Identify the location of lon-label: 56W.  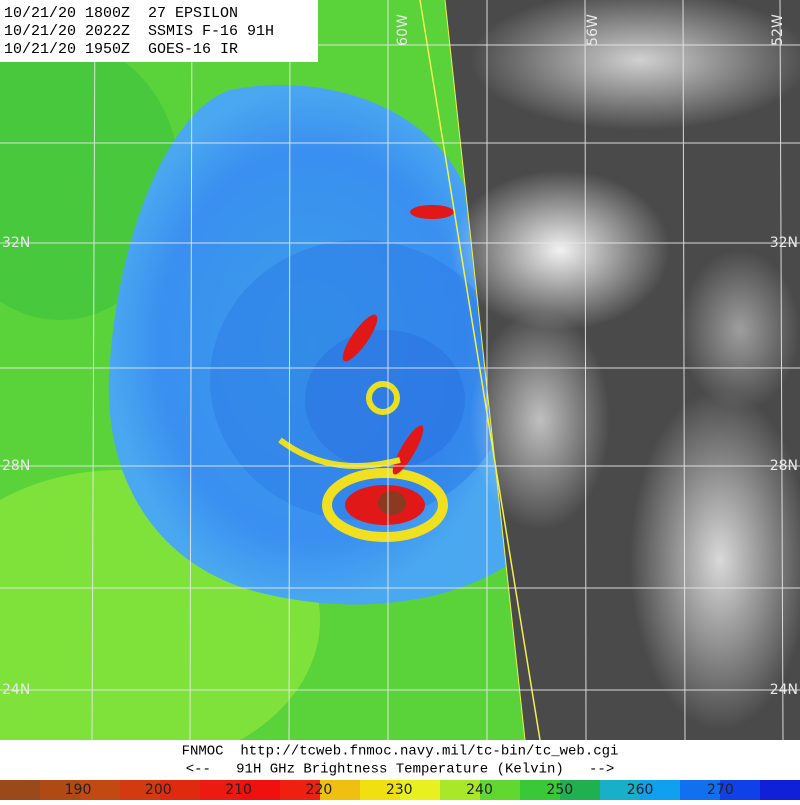
(593, 30).